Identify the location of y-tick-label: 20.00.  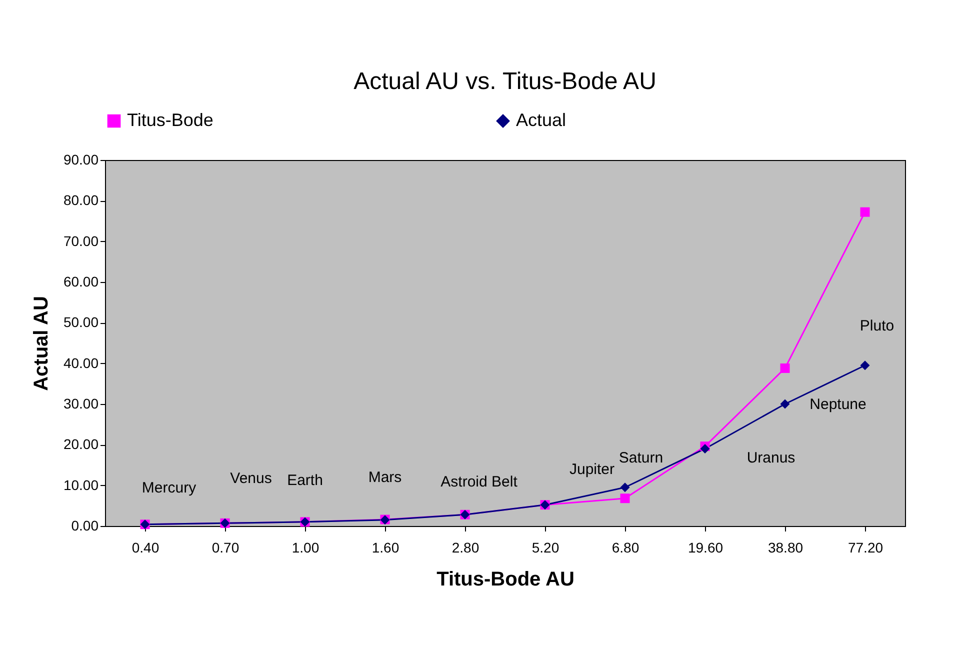
(81, 444).